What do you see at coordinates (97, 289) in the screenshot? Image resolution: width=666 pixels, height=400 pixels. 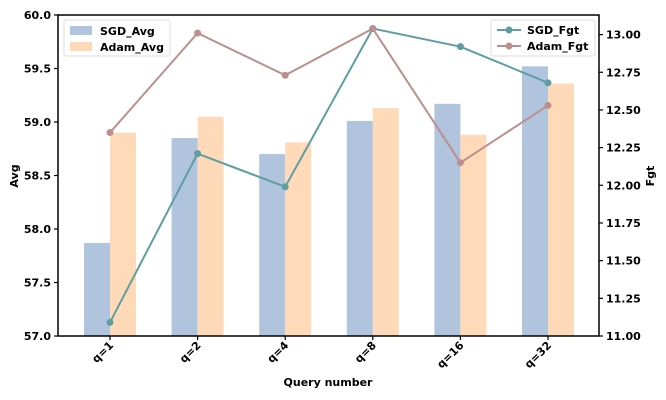 I see `bar-SGD_Avg-q=1` at bounding box center [97, 289].